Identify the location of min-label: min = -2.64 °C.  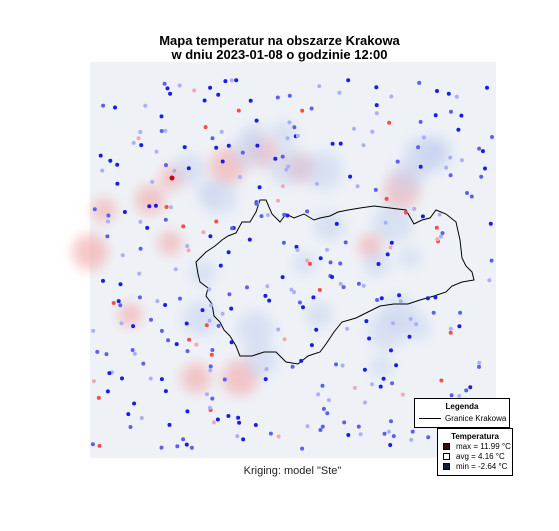
(482, 466).